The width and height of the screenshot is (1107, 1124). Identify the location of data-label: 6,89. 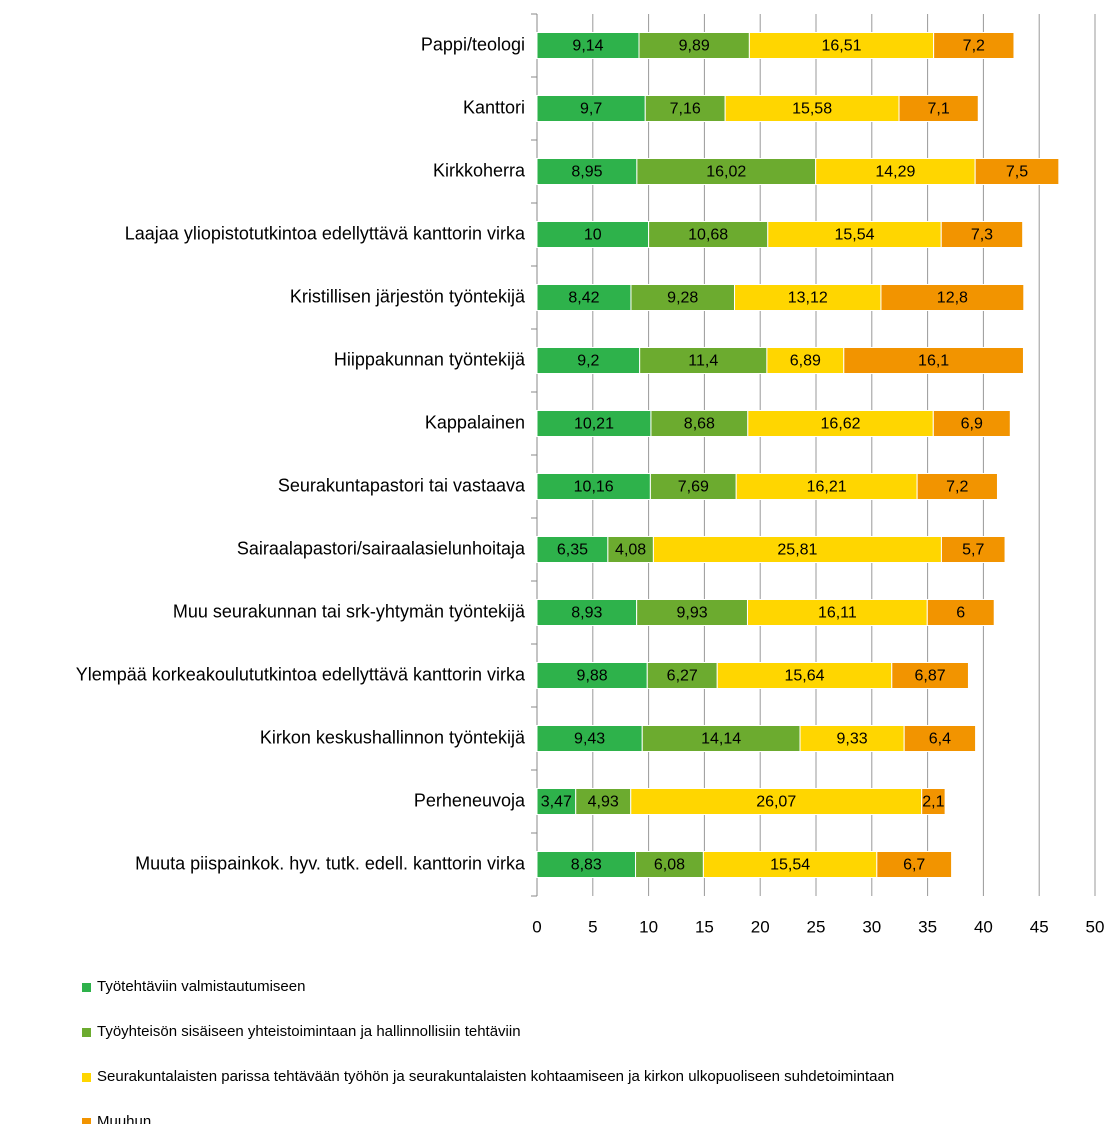
(805, 361).